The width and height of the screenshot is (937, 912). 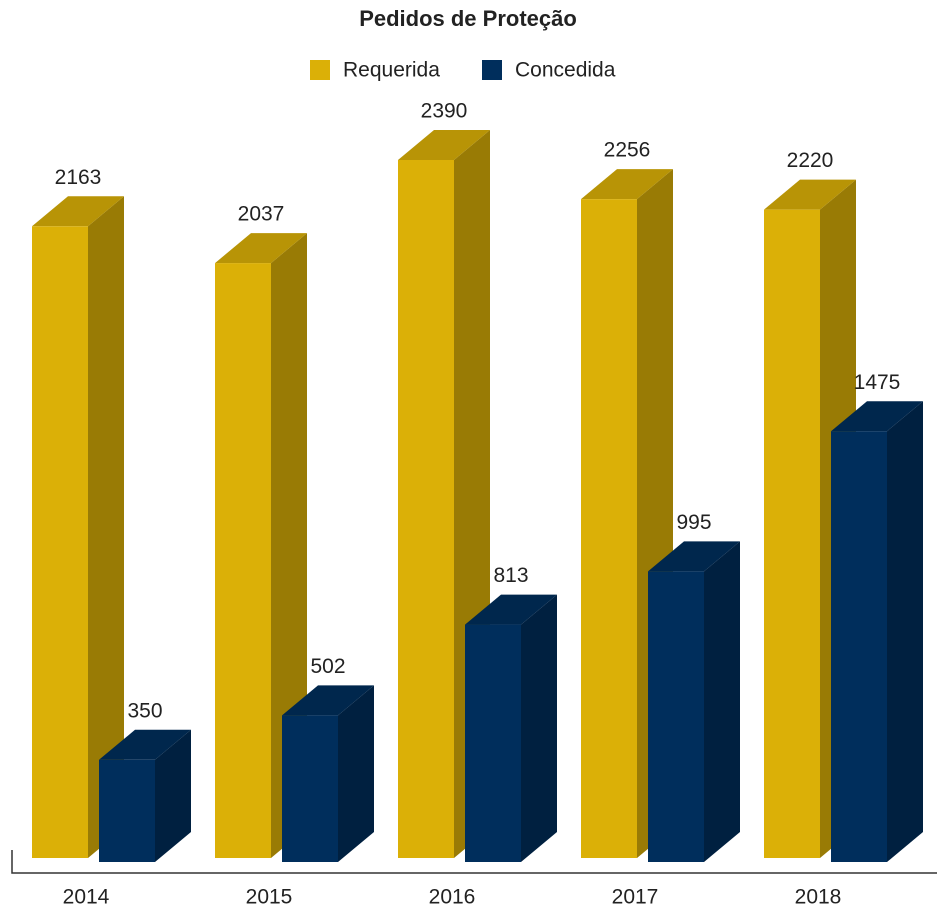 What do you see at coordinates (452, 897) in the screenshot?
I see `x-tick-label: 2016` at bounding box center [452, 897].